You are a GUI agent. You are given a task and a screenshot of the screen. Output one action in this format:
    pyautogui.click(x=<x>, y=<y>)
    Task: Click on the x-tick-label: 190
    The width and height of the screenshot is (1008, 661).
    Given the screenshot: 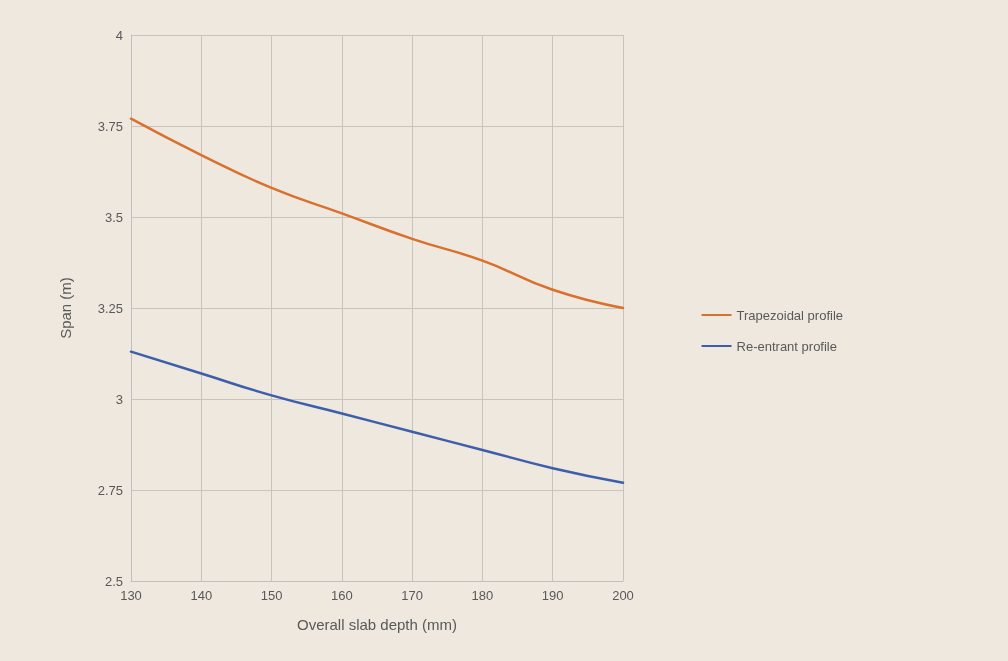 What is the action you would take?
    pyautogui.click(x=552, y=595)
    